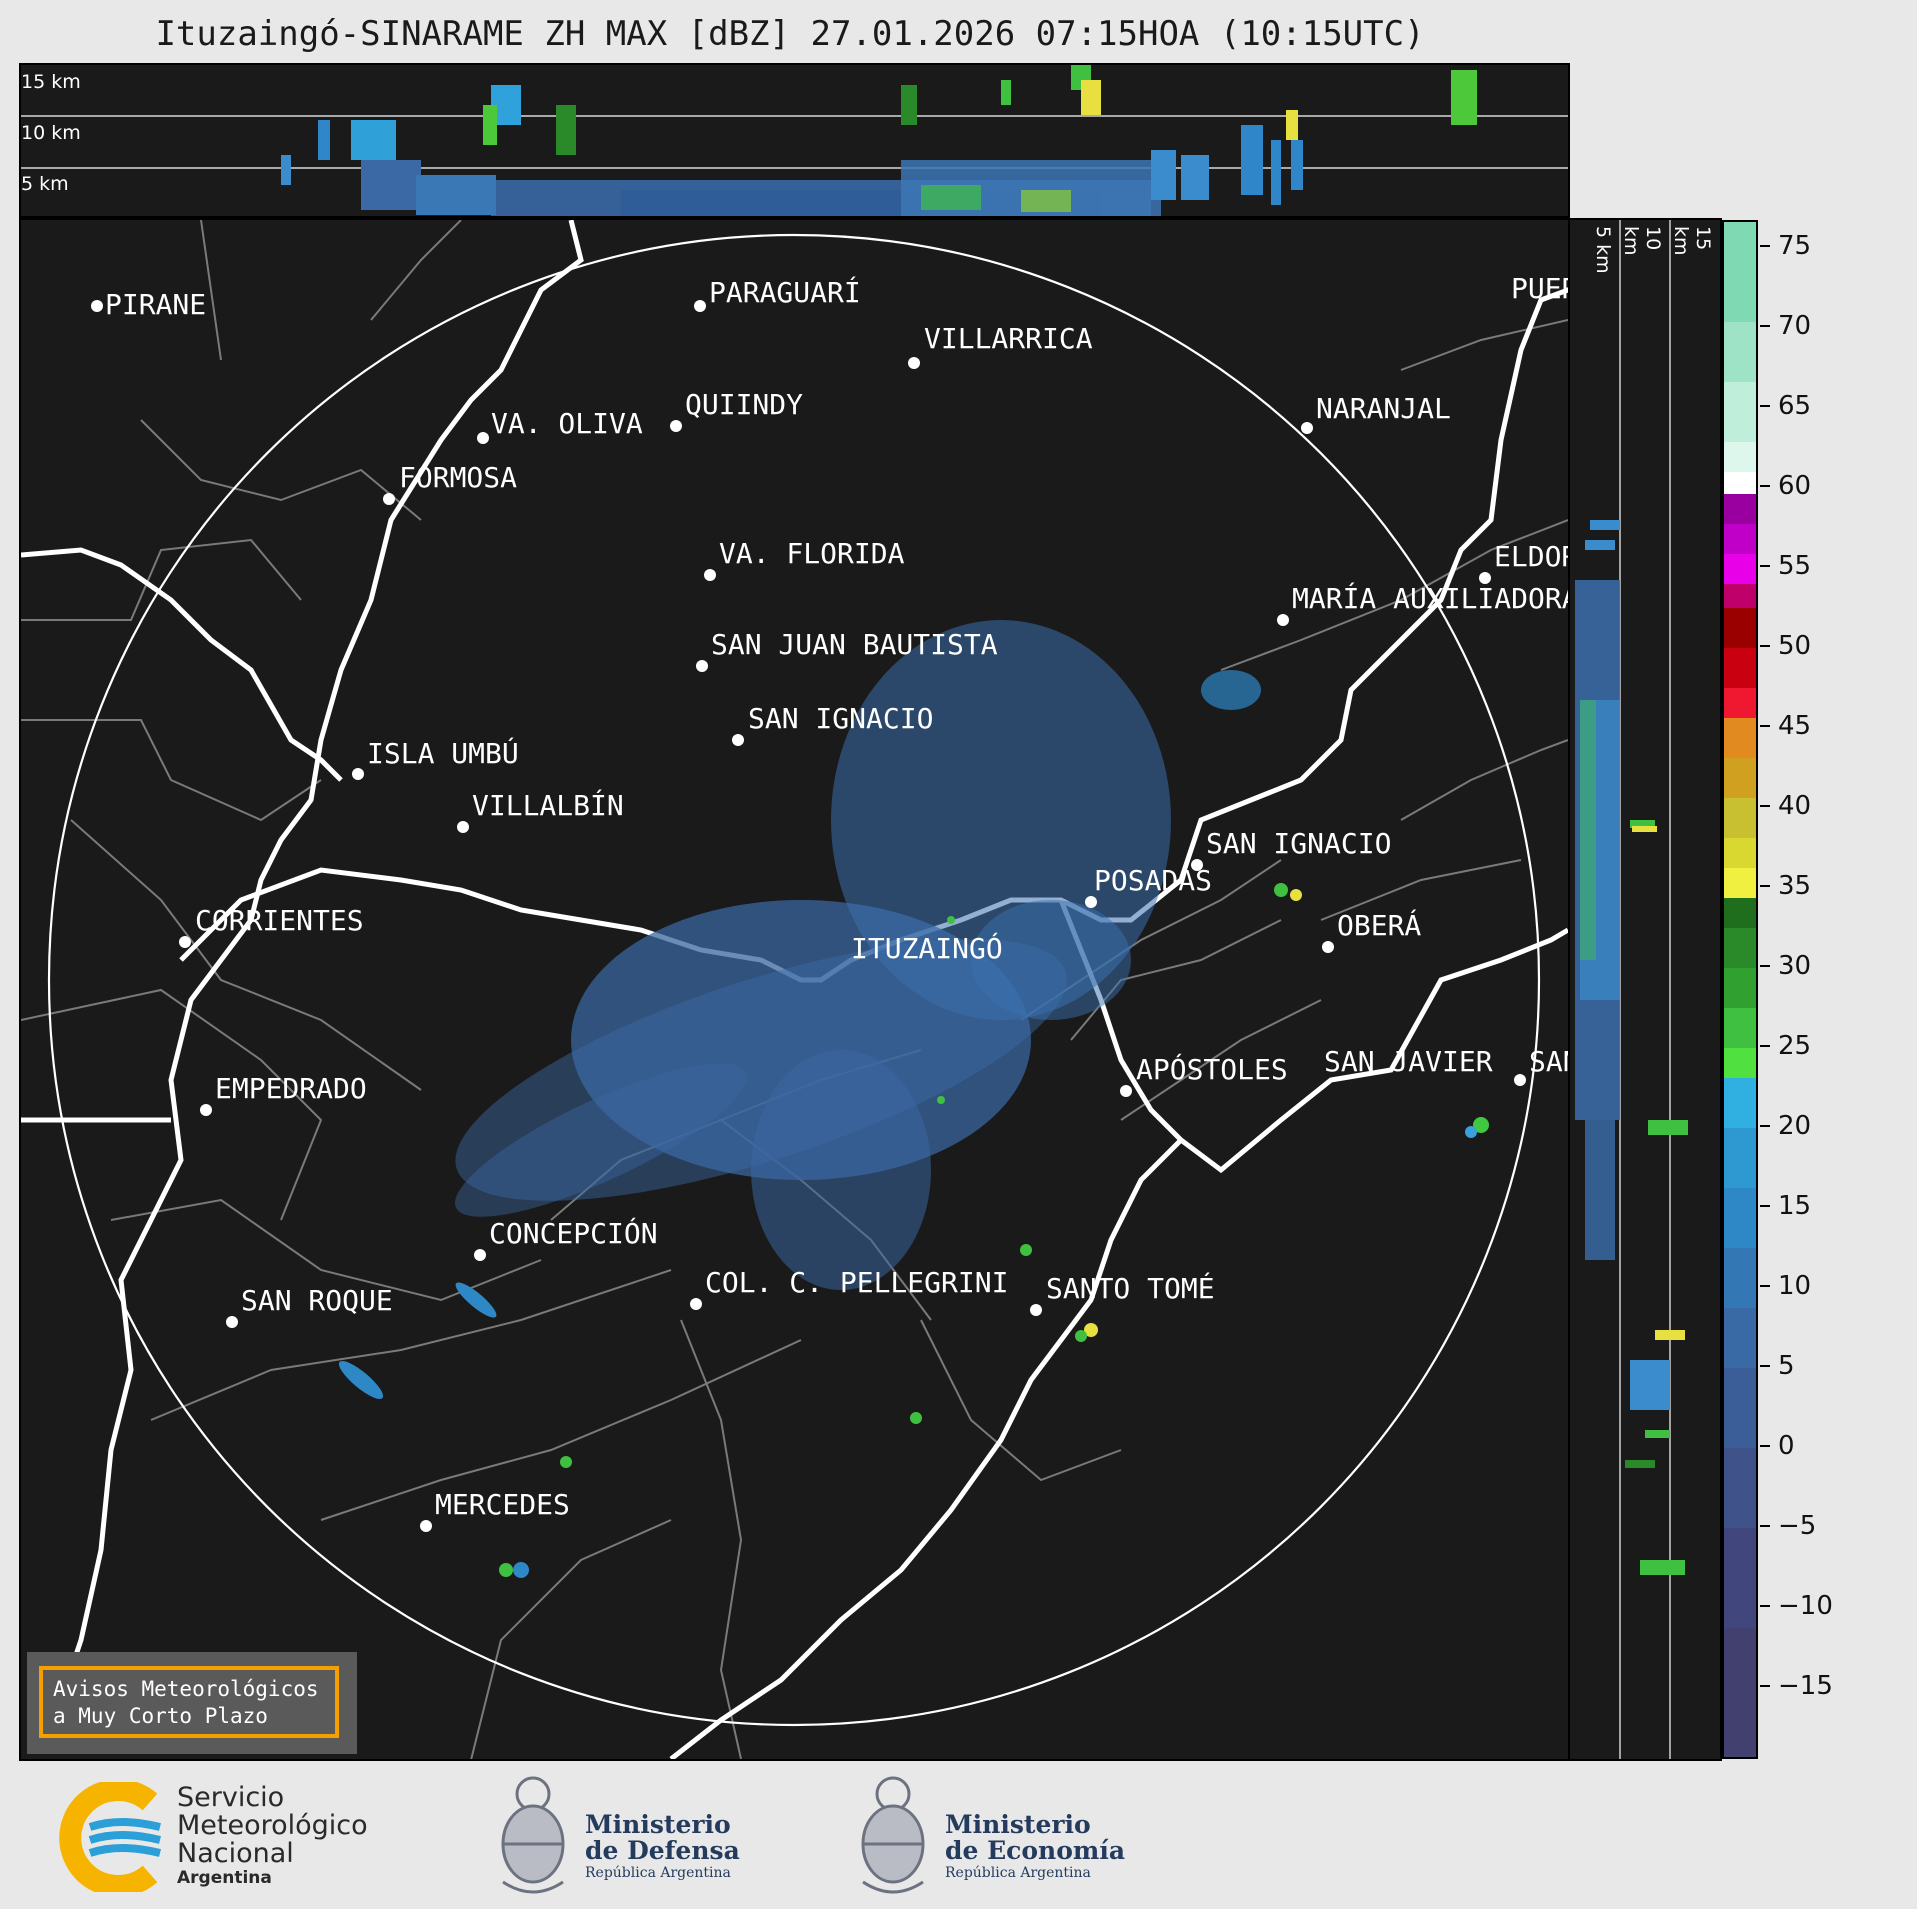 The image size is (1917, 1909). What do you see at coordinates (1603, 250) in the screenshot?
I see `side-km-label-5: 5 km` at bounding box center [1603, 250].